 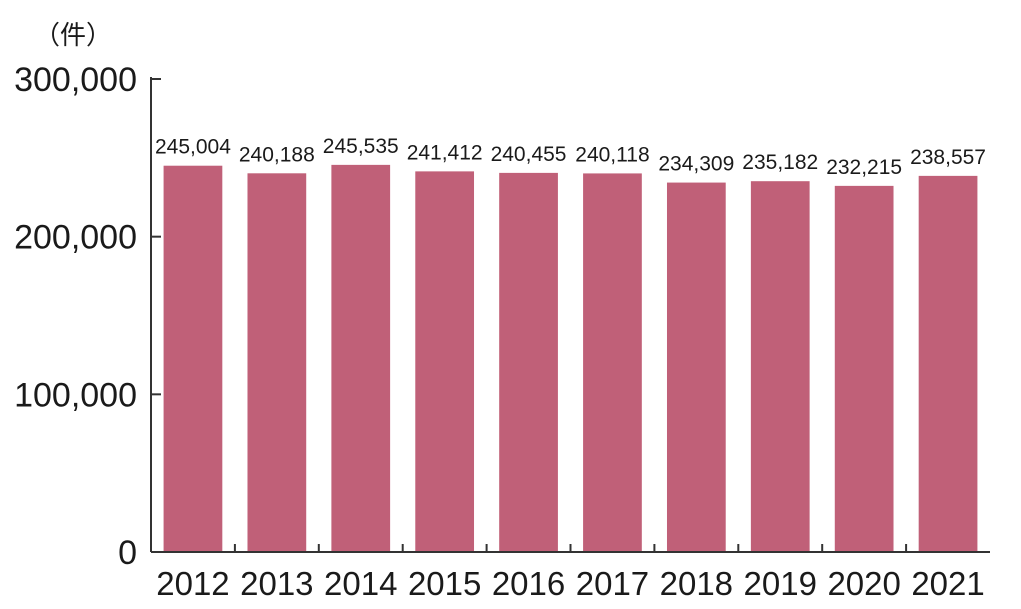 What do you see at coordinates (361, 358) in the screenshot?
I see `bar-2014` at bounding box center [361, 358].